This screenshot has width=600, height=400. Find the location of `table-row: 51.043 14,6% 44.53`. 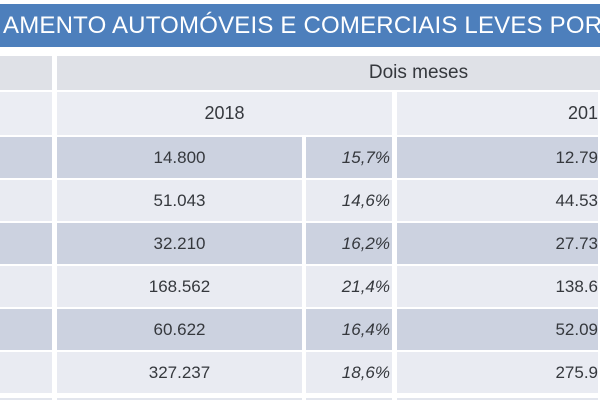

table-row: 51.043 14,6% 44.53 is located at coordinates (299, 200).